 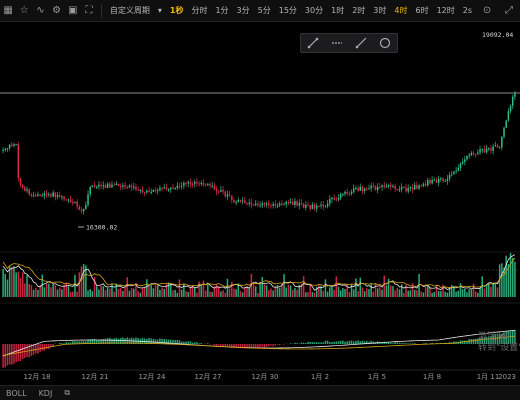 What do you see at coordinates (199, 10) in the screenshot?
I see `interval-tab-1: 分时` at bounding box center [199, 10].